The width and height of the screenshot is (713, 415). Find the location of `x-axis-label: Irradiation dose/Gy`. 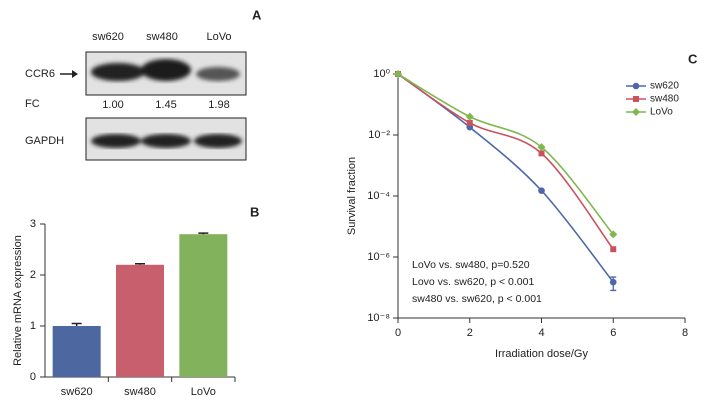

x-axis-label: Irradiation dose/Gy is located at coordinates (541, 354).